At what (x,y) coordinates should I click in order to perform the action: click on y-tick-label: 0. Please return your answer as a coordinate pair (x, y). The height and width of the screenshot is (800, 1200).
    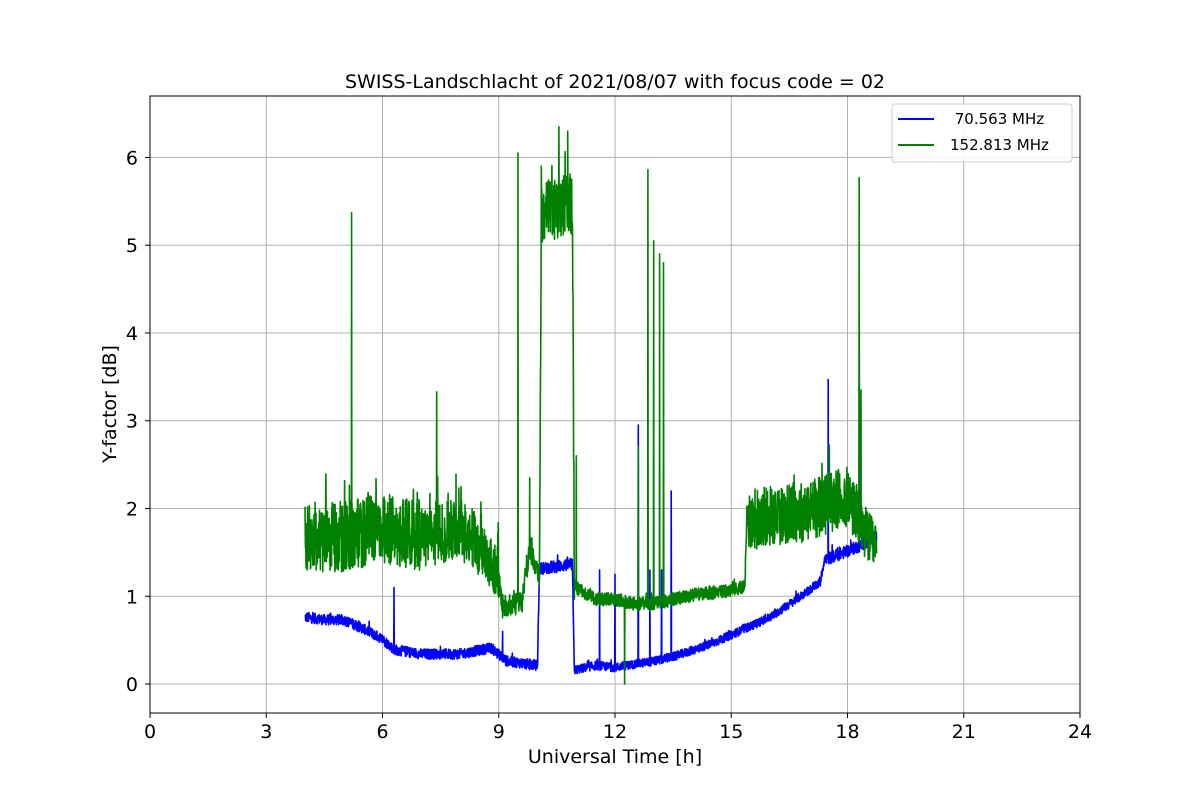
    Looking at the image, I should click on (132, 685).